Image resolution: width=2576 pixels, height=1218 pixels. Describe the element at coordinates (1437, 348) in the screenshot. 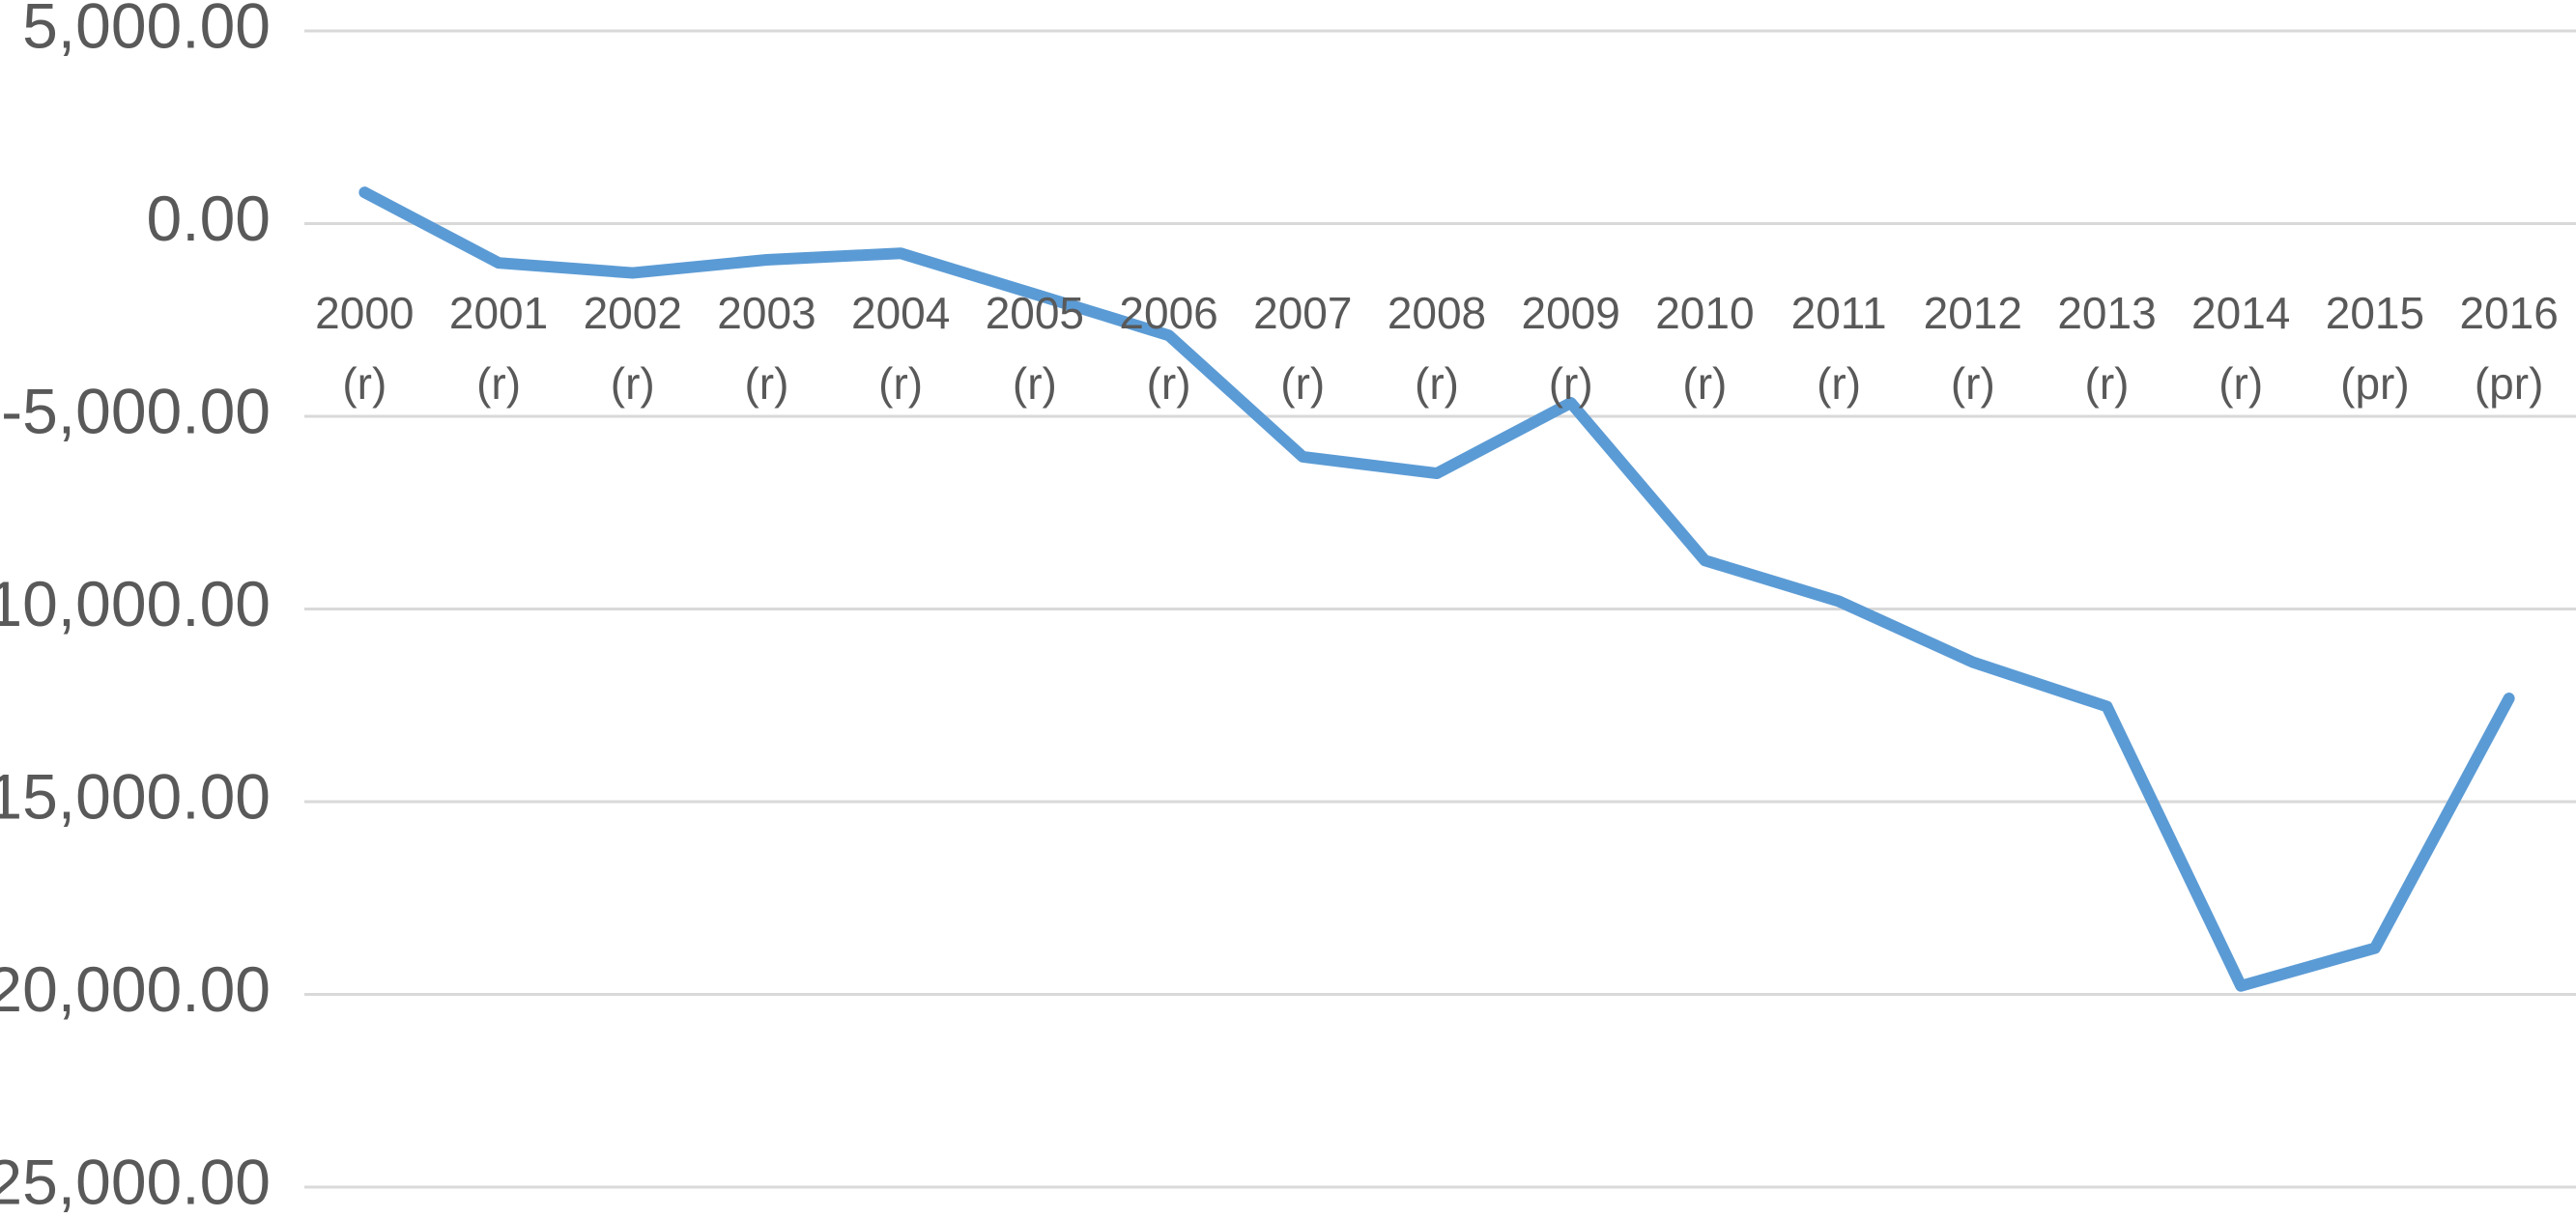

I see `x-tick-label: 2008 (r)` at that location.